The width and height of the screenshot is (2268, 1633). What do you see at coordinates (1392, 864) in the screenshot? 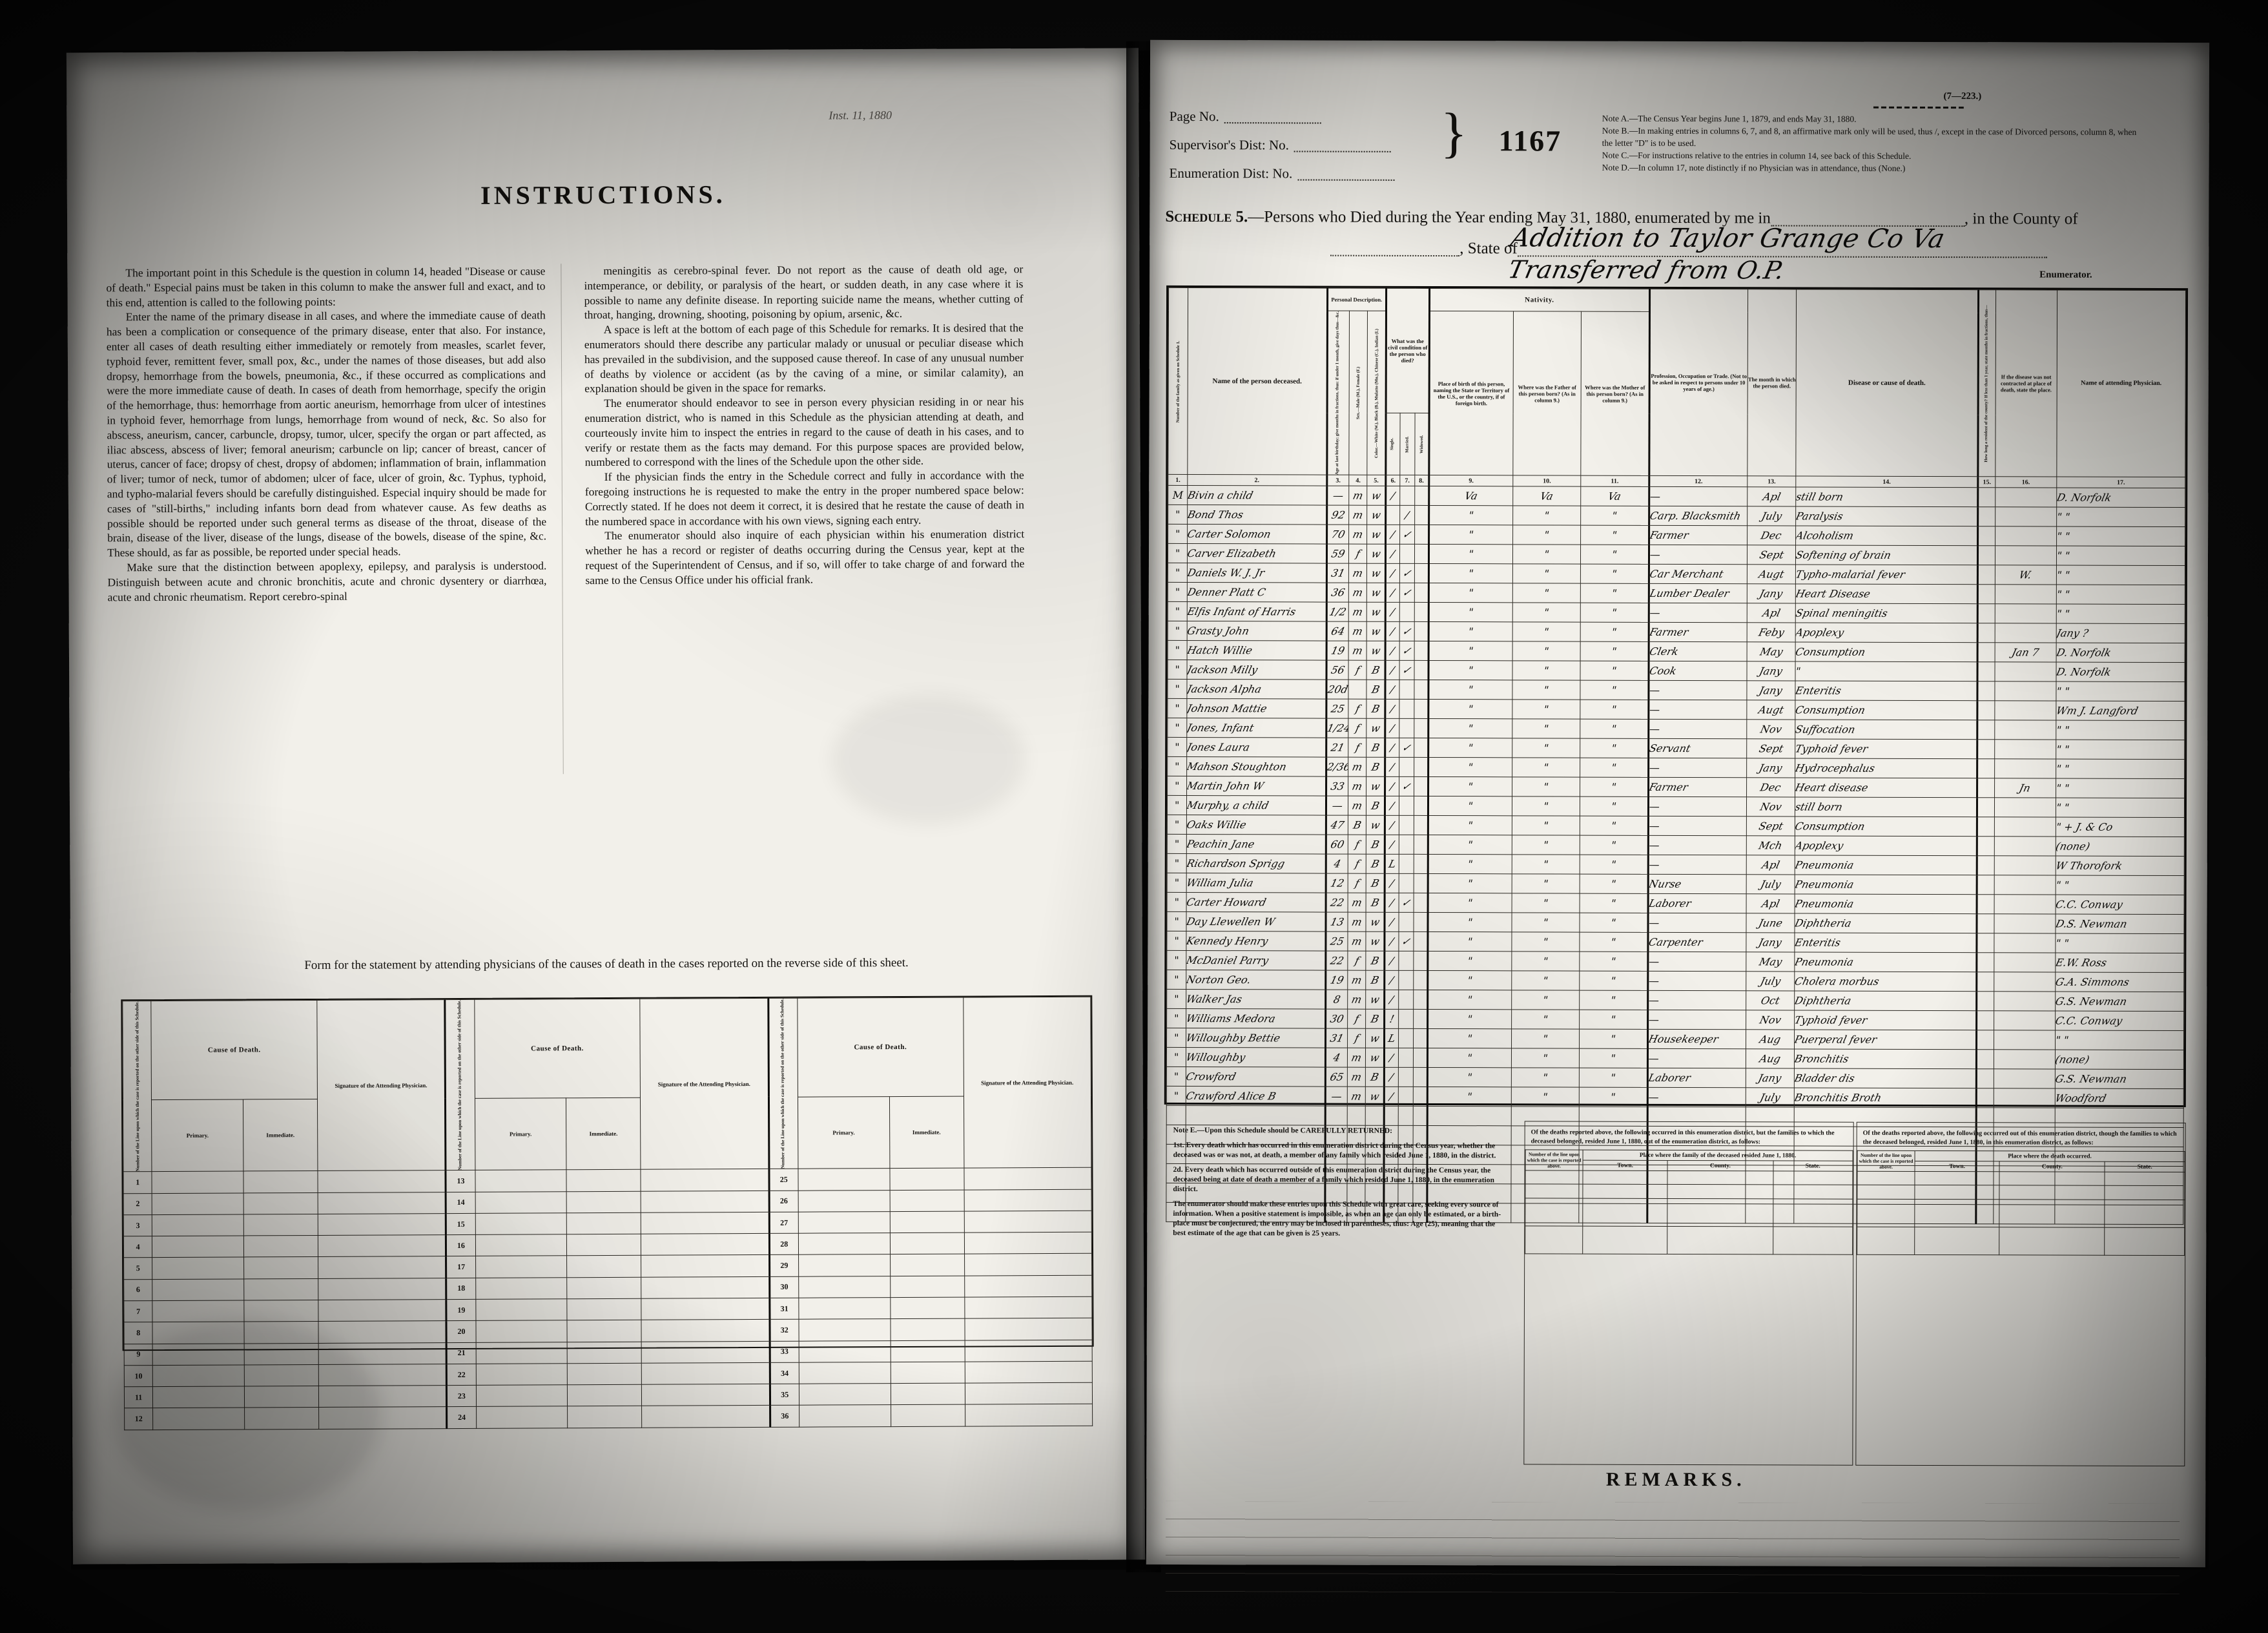
I see `cell-single: L` at bounding box center [1392, 864].